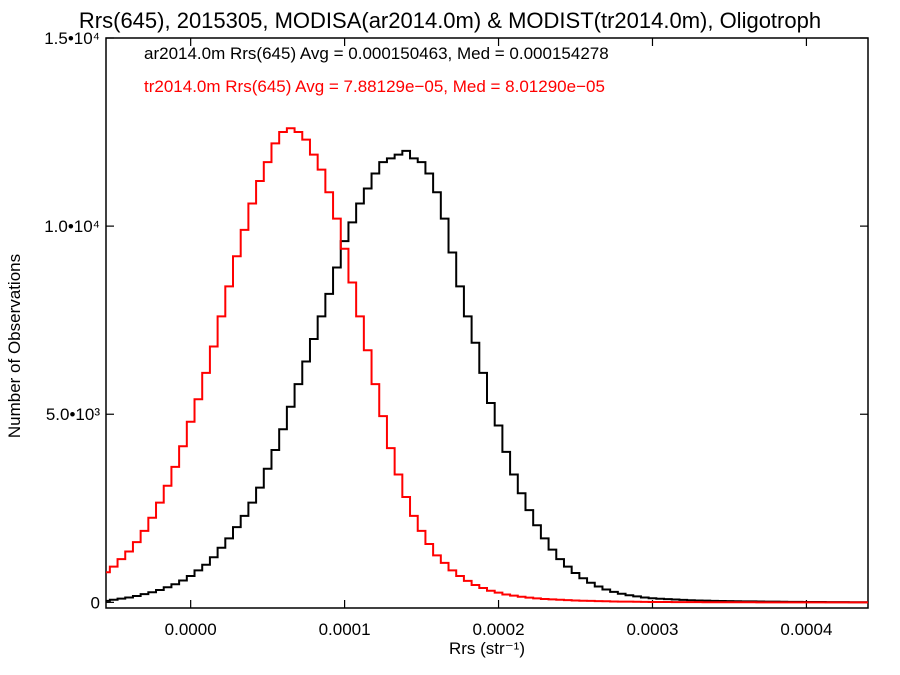 Image resolution: width=900 pixels, height=675 pixels. I want to click on x-tick-label: 0.0004, so click(806, 629).